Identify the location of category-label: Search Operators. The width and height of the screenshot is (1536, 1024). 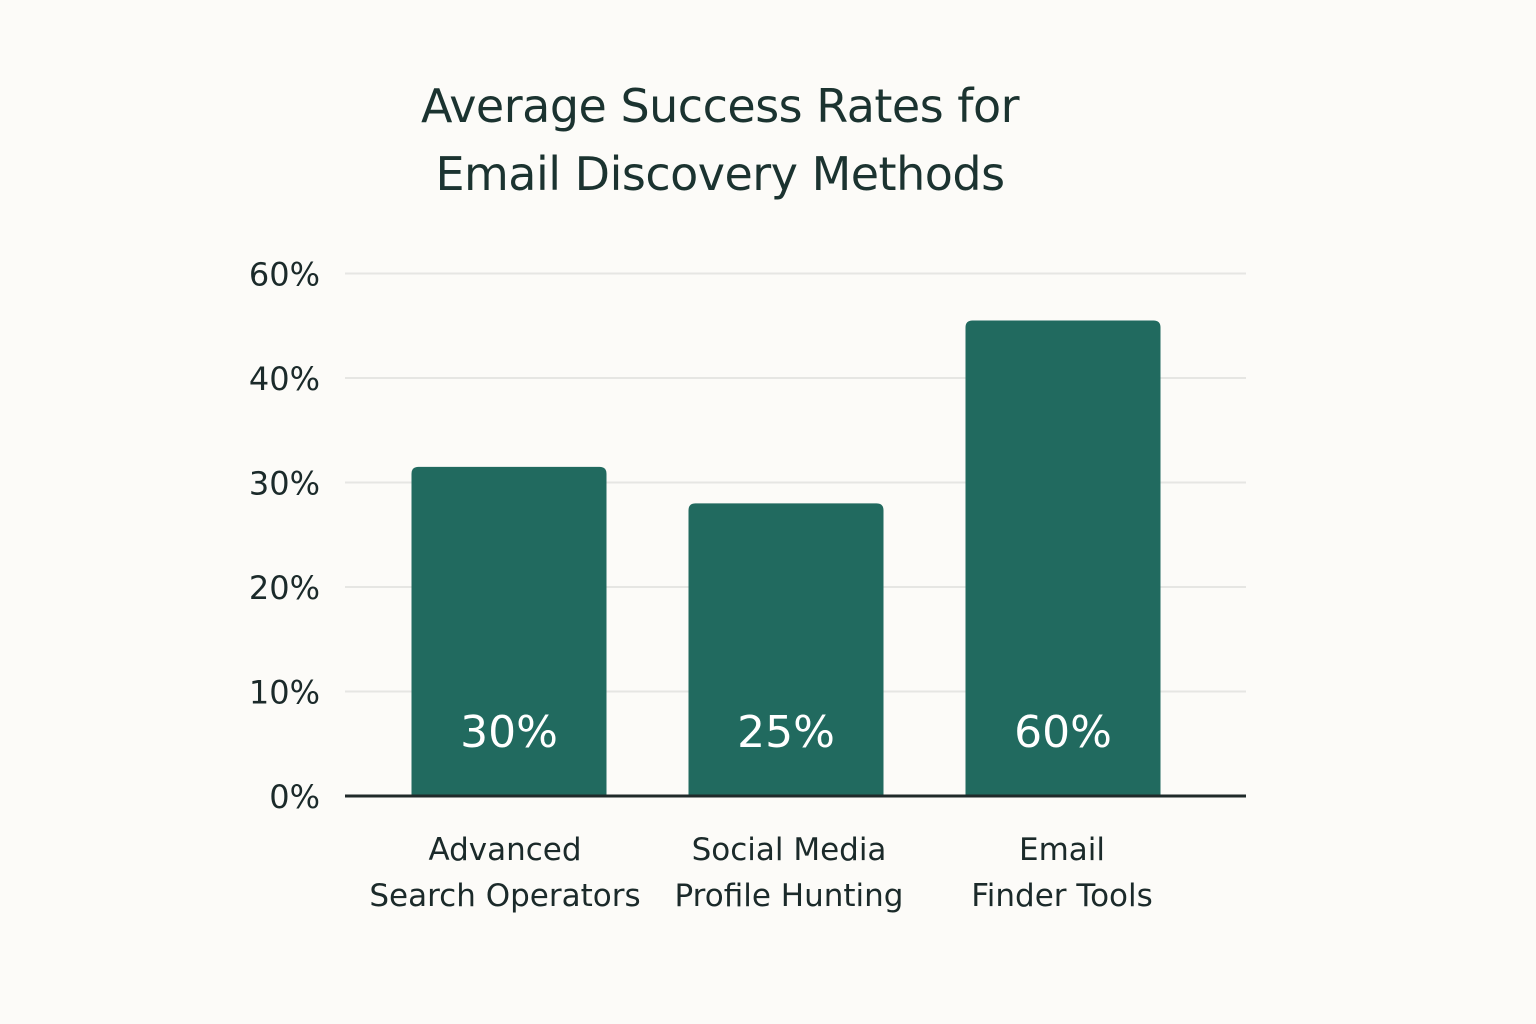
(504, 896).